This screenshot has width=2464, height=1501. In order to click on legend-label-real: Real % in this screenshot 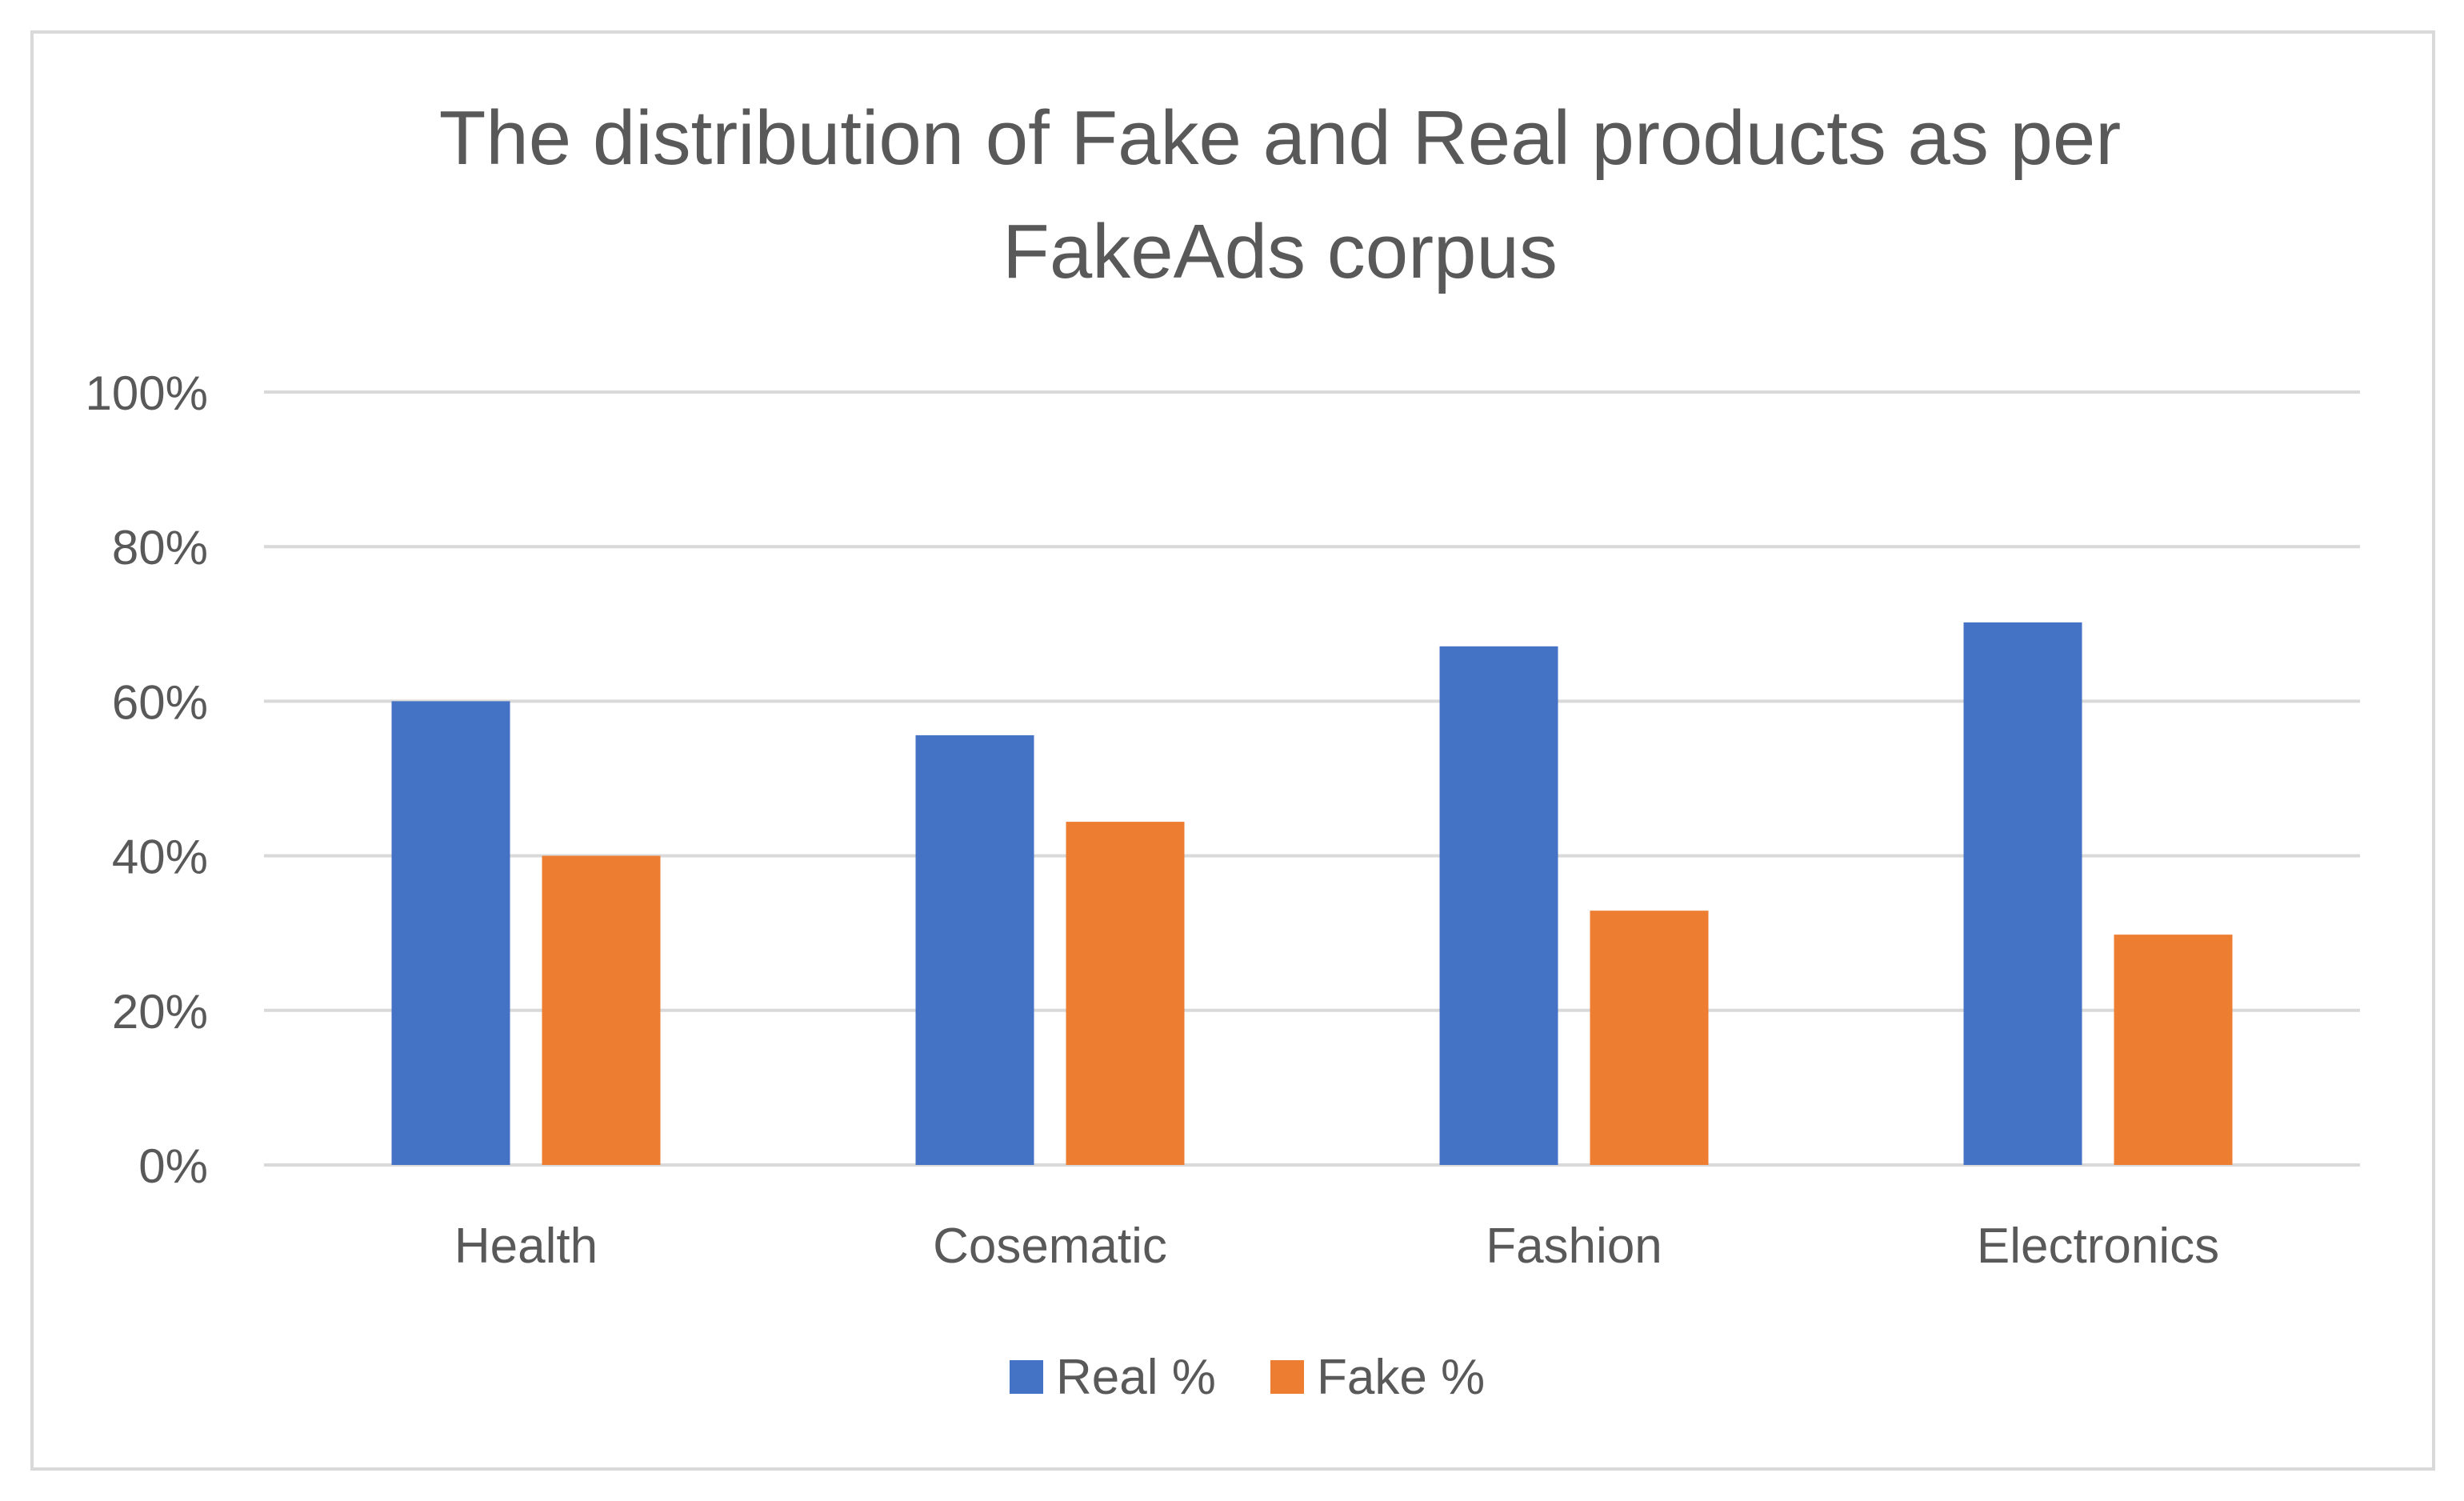, I will do `click(1136, 1377)`.